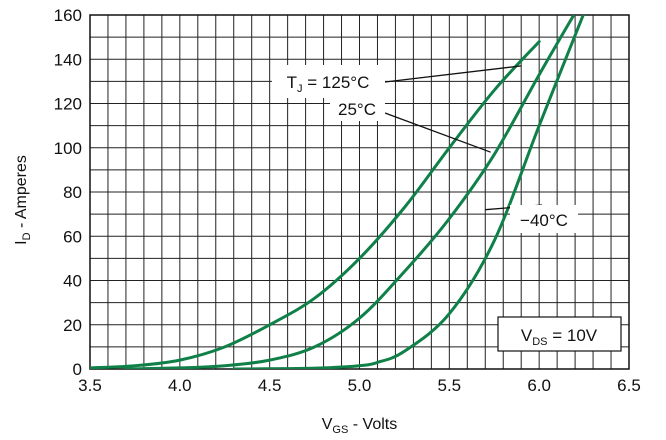 Image resolution: width=666 pixels, height=440 pixels. I want to click on series-label-125c: TJ = 125°C, so click(328, 84).